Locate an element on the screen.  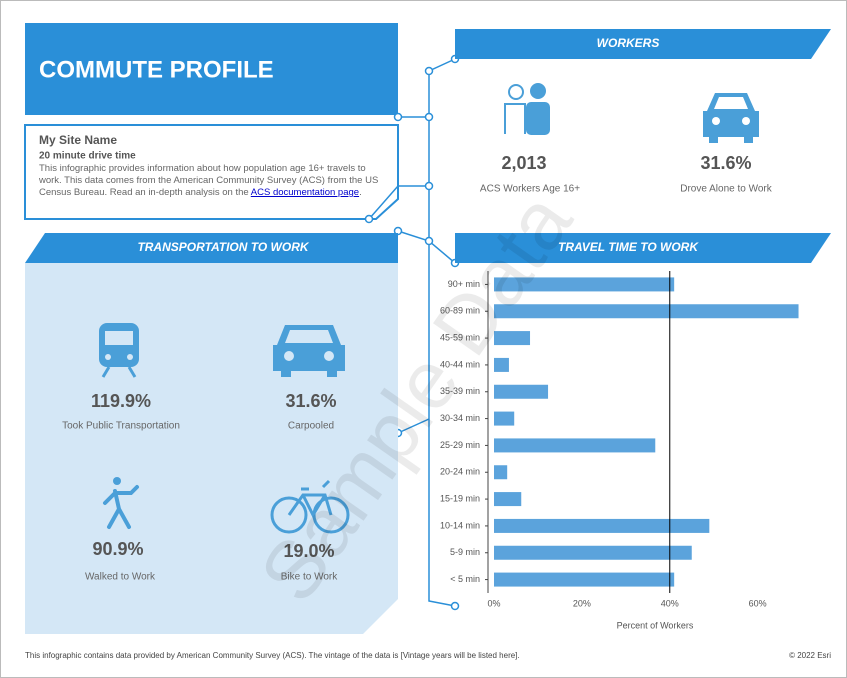
x-tick-label: 20% is located at coordinates (582, 603).